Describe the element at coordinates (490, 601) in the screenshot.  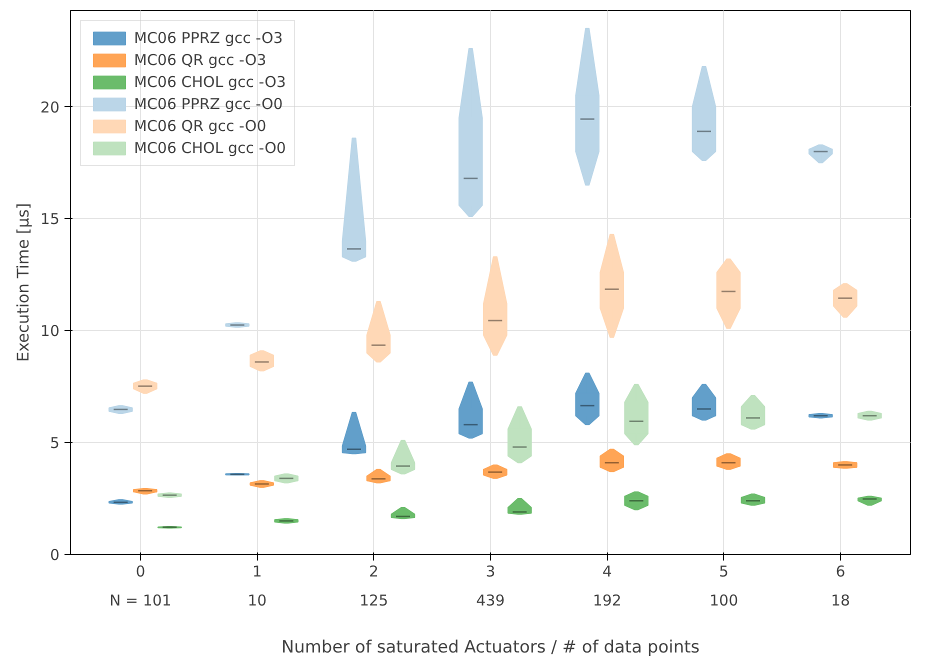
I see `text: 439` at that location.